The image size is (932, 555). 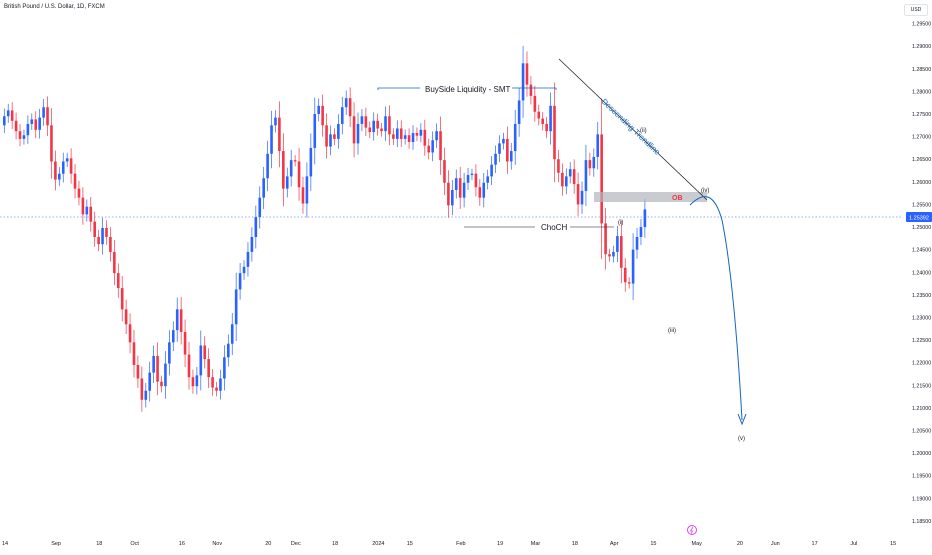 I want to click on price-tick-label: 1.22000, so click(x=921, y=364).